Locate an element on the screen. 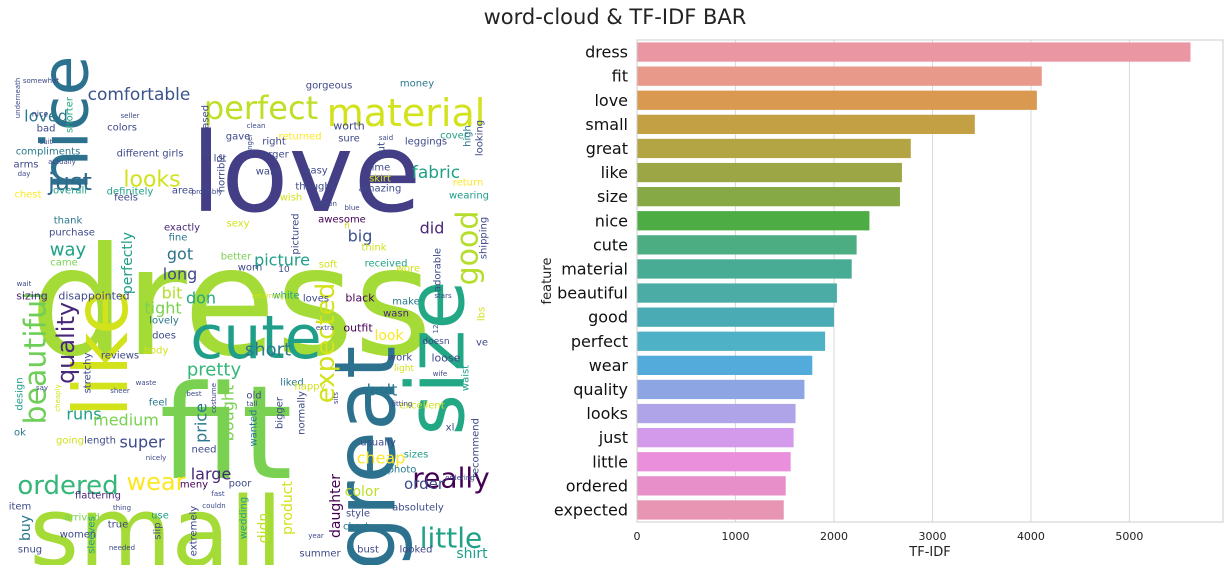 Image resolution: width=1230 pixels, height=565 pixels. cloud-word: cover is located at coordinates (454, 136).